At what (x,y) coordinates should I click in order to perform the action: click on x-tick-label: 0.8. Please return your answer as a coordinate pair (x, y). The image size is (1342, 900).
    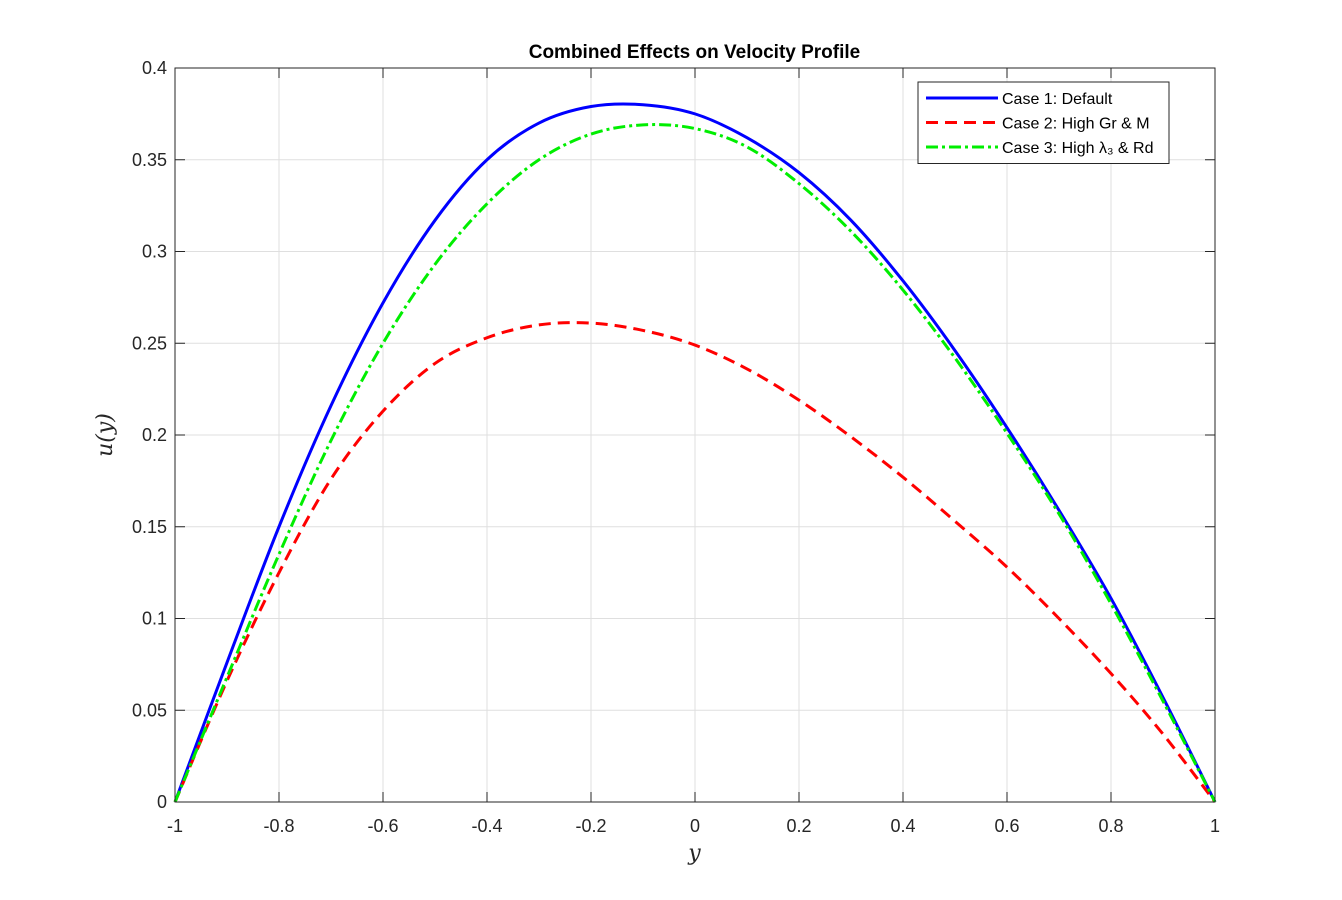
    Looking at the image, I should click on (1110, 826).